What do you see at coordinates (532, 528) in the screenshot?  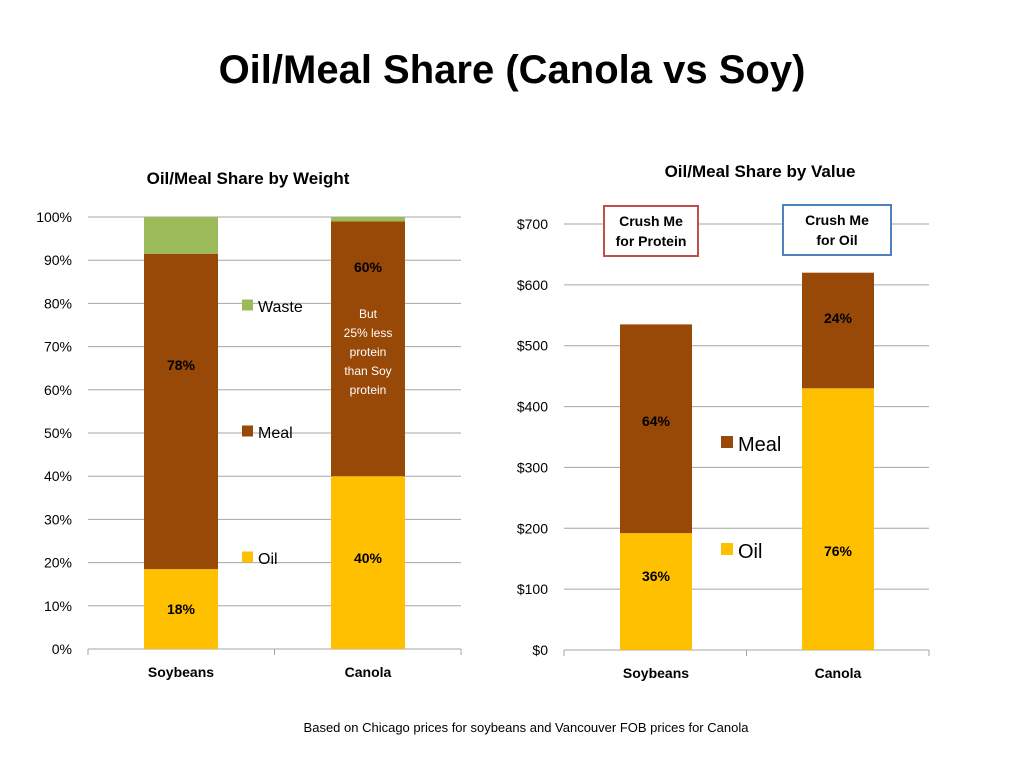 I see `y-tick-label-value-2: $200` at bounding box center [532, 528].